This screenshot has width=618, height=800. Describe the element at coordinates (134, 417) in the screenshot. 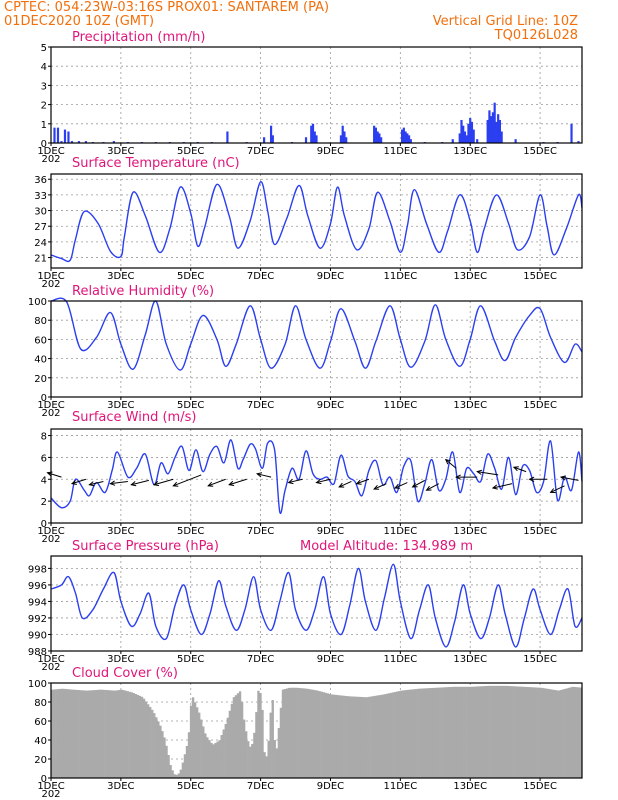

I see `wind-title: Surface Wind (m/s)` at that location.